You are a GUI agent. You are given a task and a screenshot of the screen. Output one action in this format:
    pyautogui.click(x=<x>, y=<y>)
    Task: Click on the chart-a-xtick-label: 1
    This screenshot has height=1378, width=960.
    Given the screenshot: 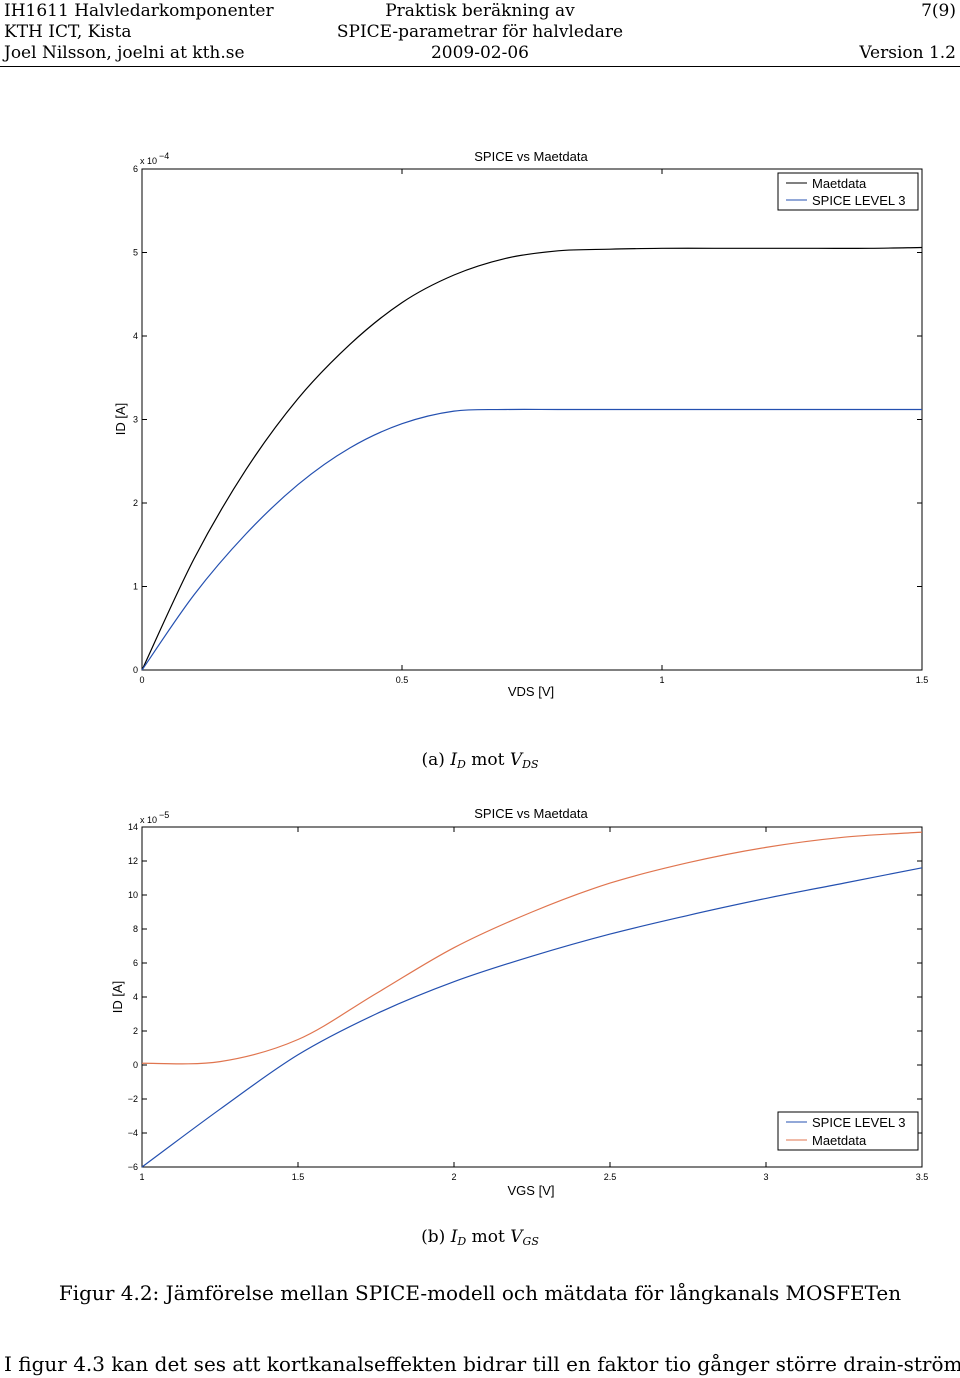 What is the action you would take?
    pyautogui.click(x=661, y=680)
    